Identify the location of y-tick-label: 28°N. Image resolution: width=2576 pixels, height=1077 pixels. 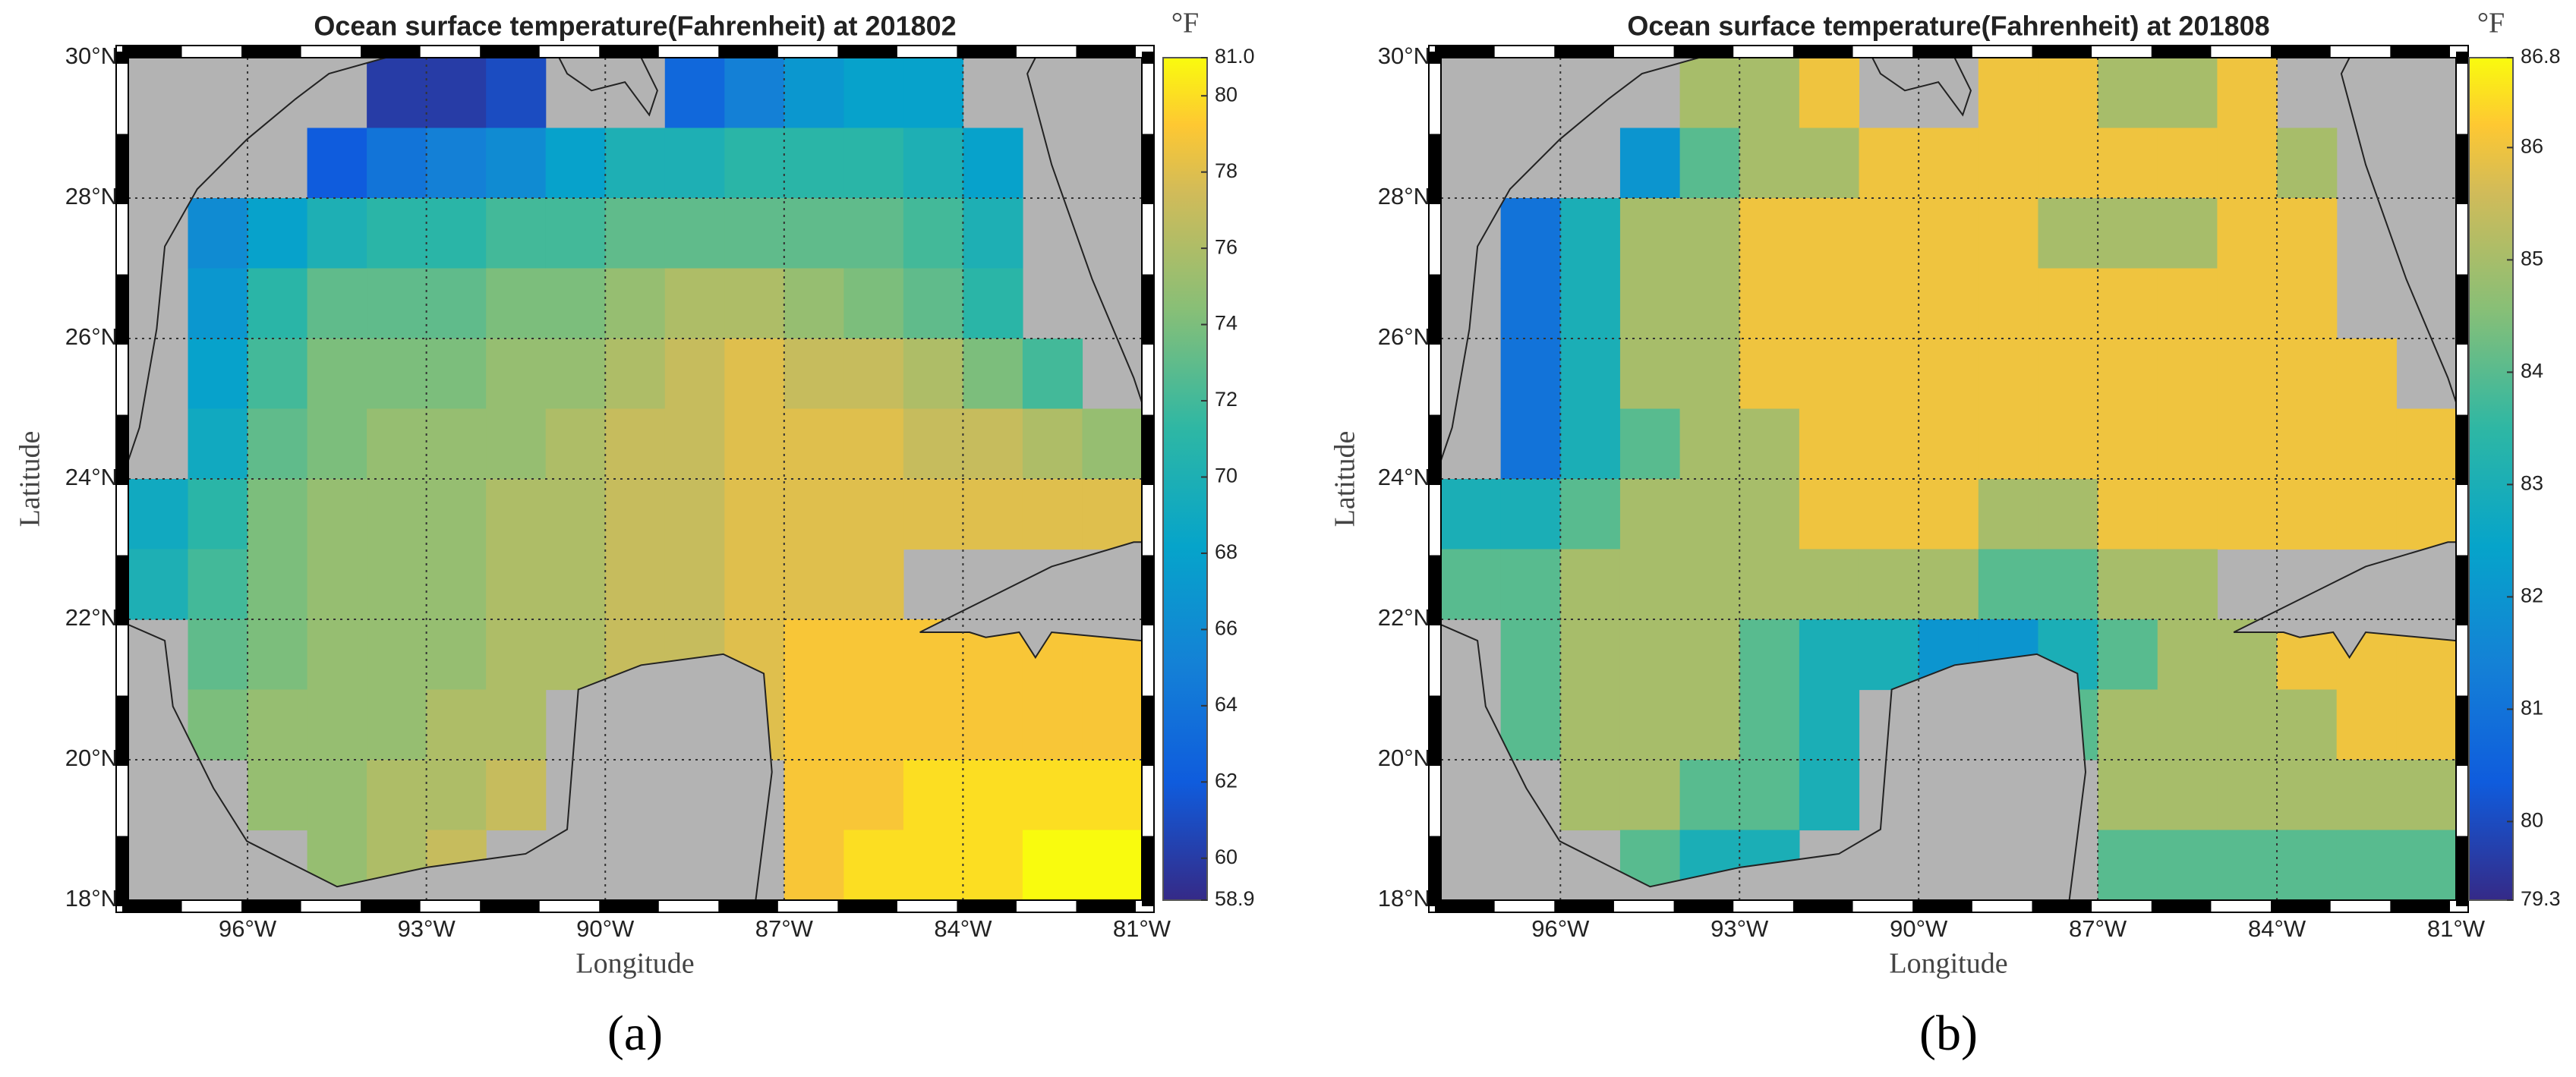
(1404, 196).